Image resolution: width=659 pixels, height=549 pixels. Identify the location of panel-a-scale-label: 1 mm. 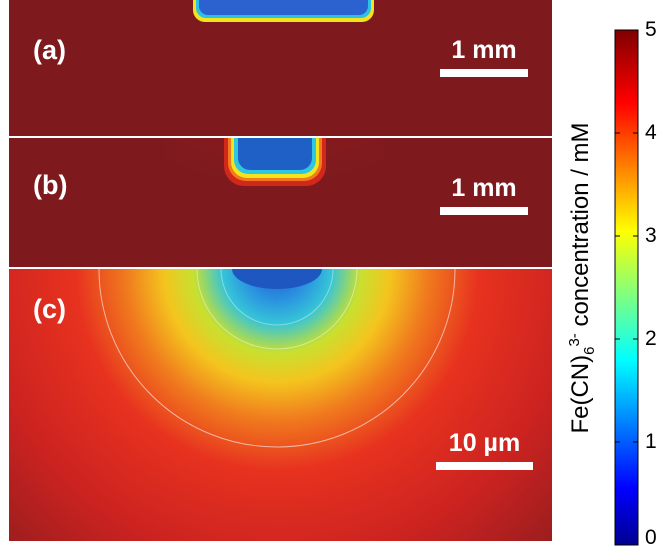
(484, 50).